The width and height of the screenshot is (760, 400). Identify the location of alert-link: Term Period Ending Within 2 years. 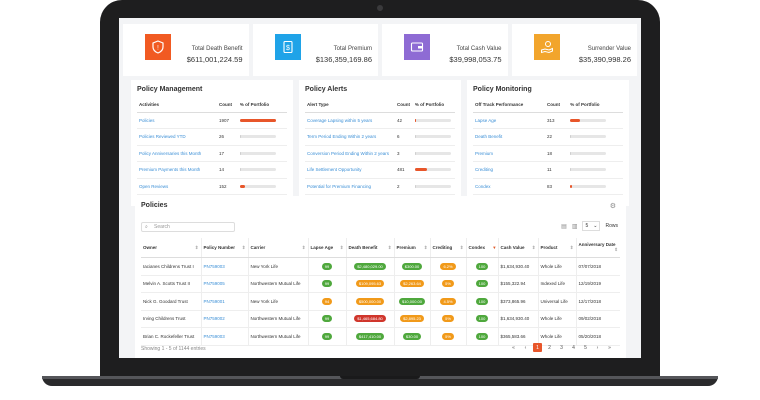
(350, 137).